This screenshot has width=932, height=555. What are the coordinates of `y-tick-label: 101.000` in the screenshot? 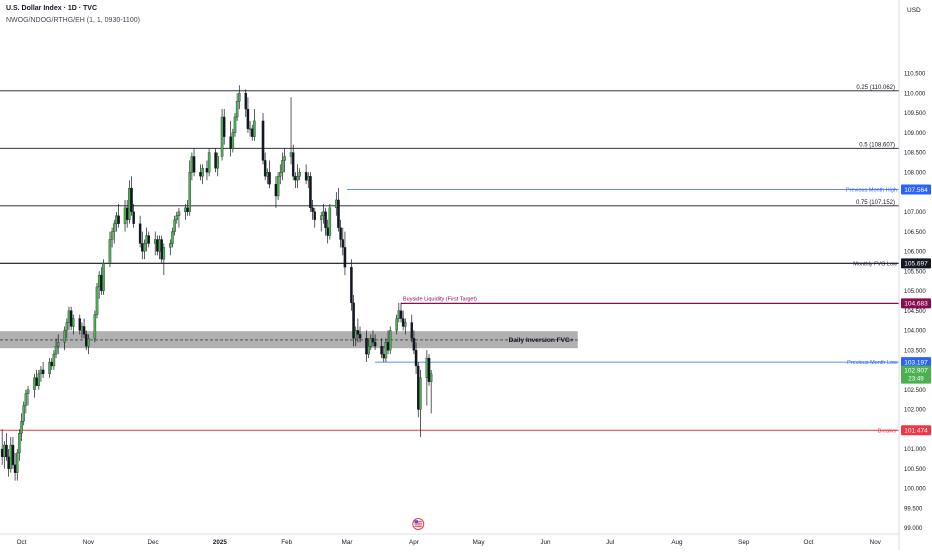 It's located at (915, 450).